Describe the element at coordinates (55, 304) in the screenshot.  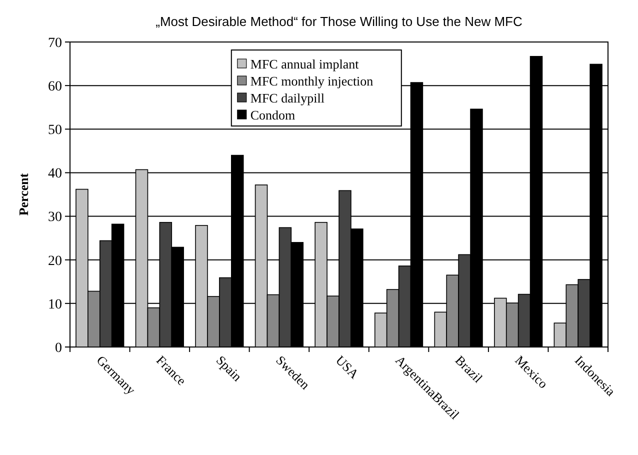
I see `y-tick-label: 10` at that location.